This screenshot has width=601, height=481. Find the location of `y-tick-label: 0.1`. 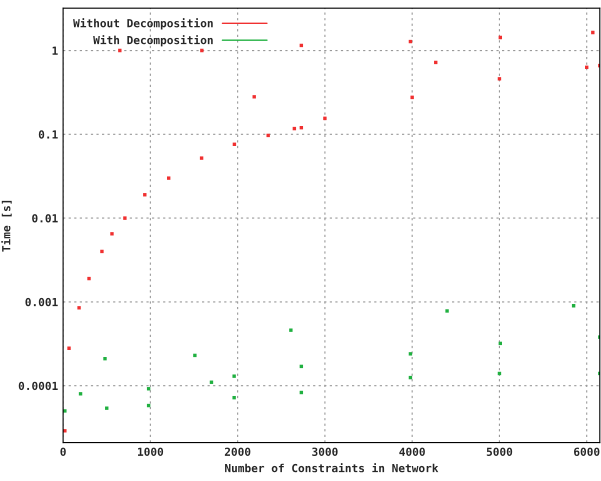

y-tick-label: 0.1 is located at coordinates (48, 134).